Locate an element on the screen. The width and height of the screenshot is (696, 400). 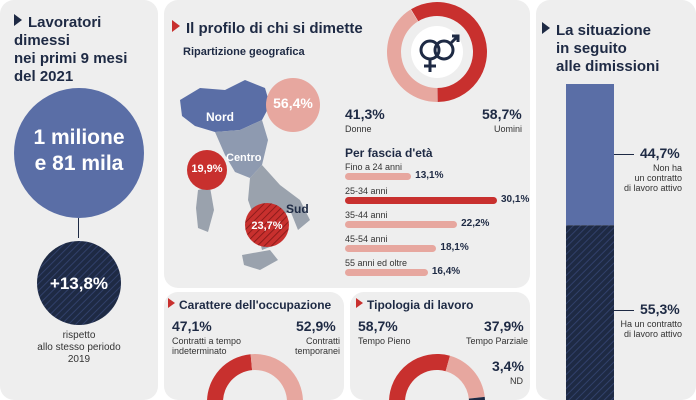
situation-bar is located at coordinates (590, 242).